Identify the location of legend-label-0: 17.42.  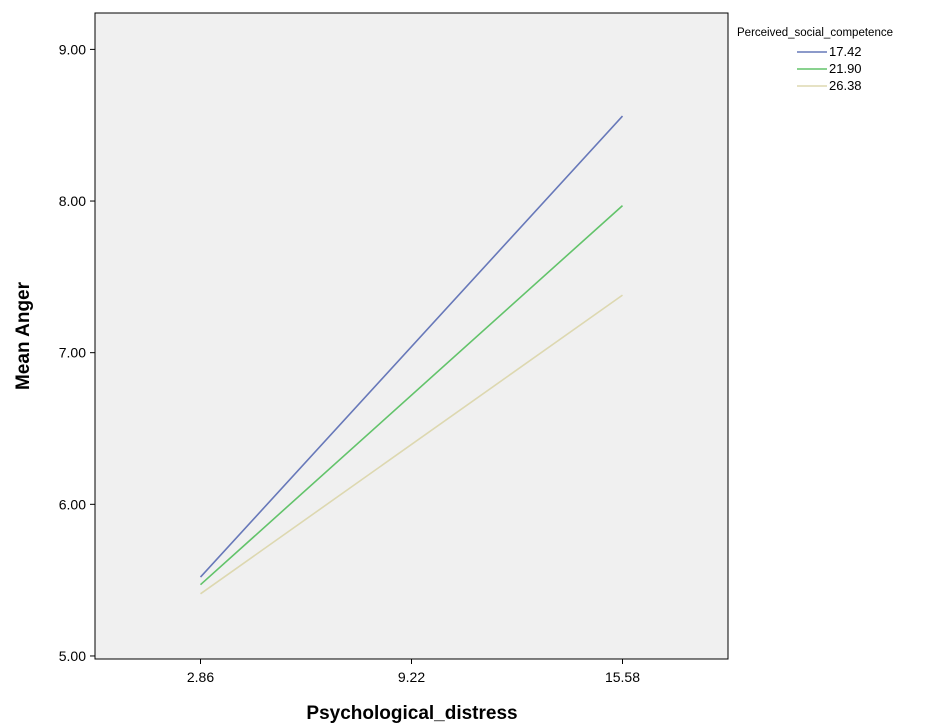
(845, 51).